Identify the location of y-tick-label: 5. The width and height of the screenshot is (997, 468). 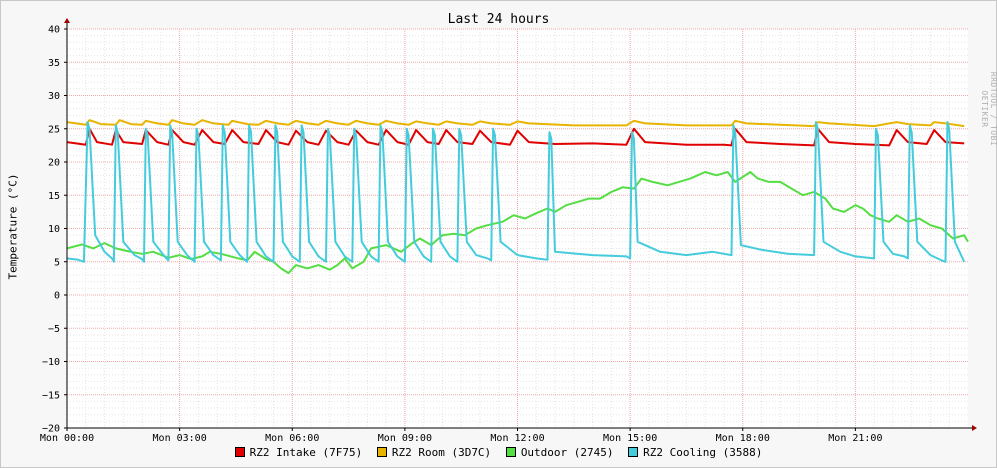
(57, 262).